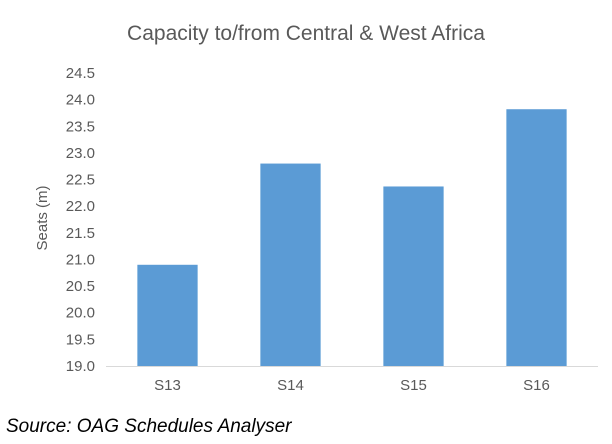  What do you see at coordinates (290, 385) in the screenshot?
I see `x-tick-label: S14` at bounding box center [290, 385].